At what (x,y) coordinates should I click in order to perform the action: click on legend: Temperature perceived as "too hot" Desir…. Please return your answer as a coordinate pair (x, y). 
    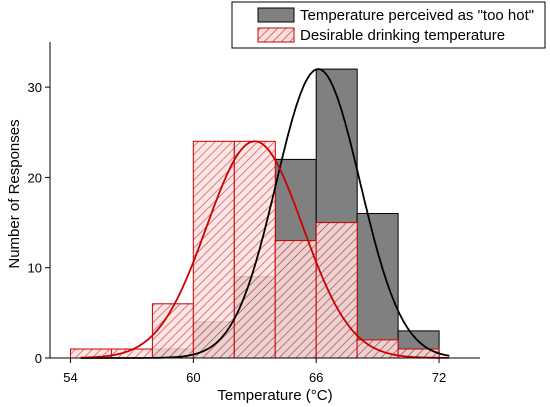
    Looking at the image, I should click on (388, 25).